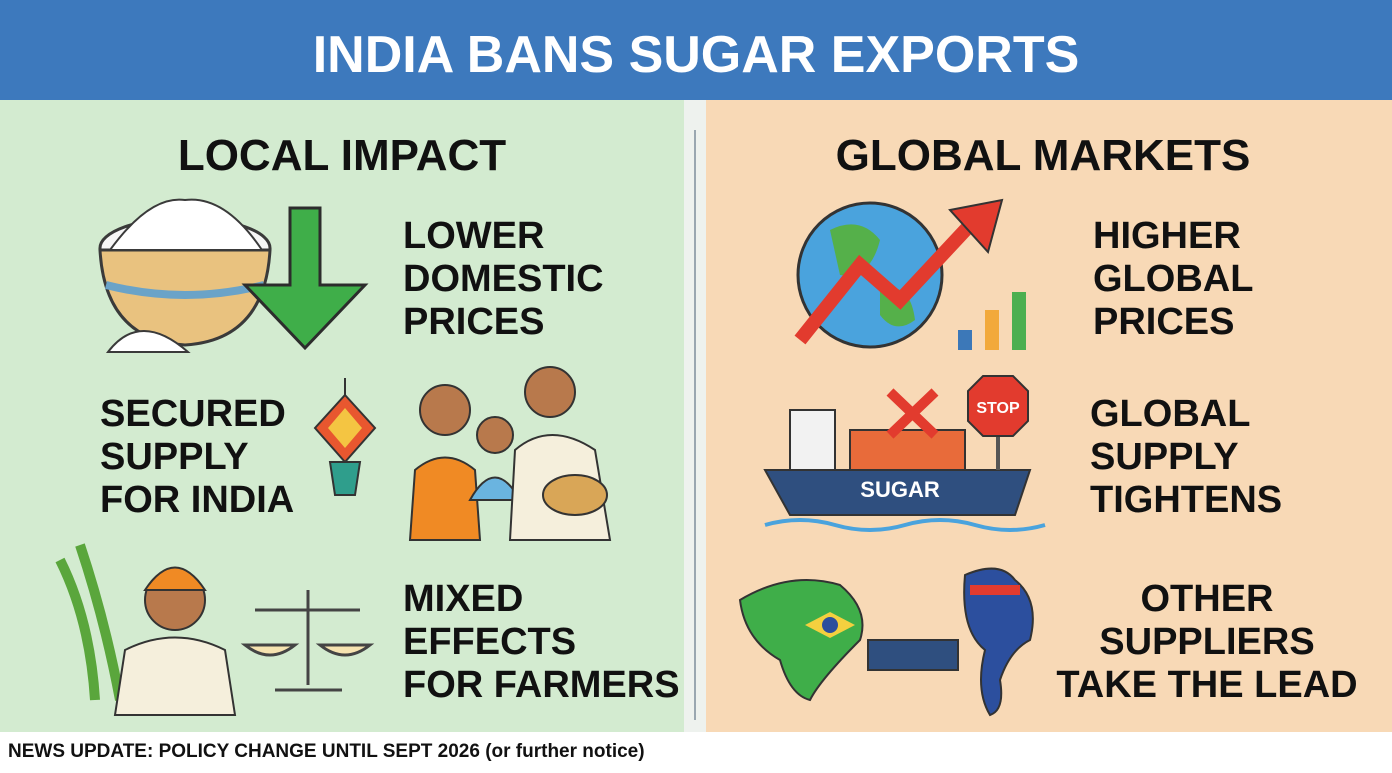  What do you see at coordinates (489, 642) in the screenshot?
I see `item-text: EFFECTS` at bounding box center [489, 642].